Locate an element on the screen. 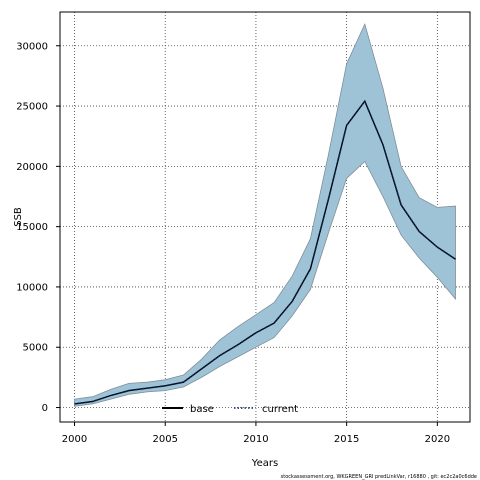 This screenshot has width=480, height=480. x-tick-label: 2015 is located at coordinates (346, 439).